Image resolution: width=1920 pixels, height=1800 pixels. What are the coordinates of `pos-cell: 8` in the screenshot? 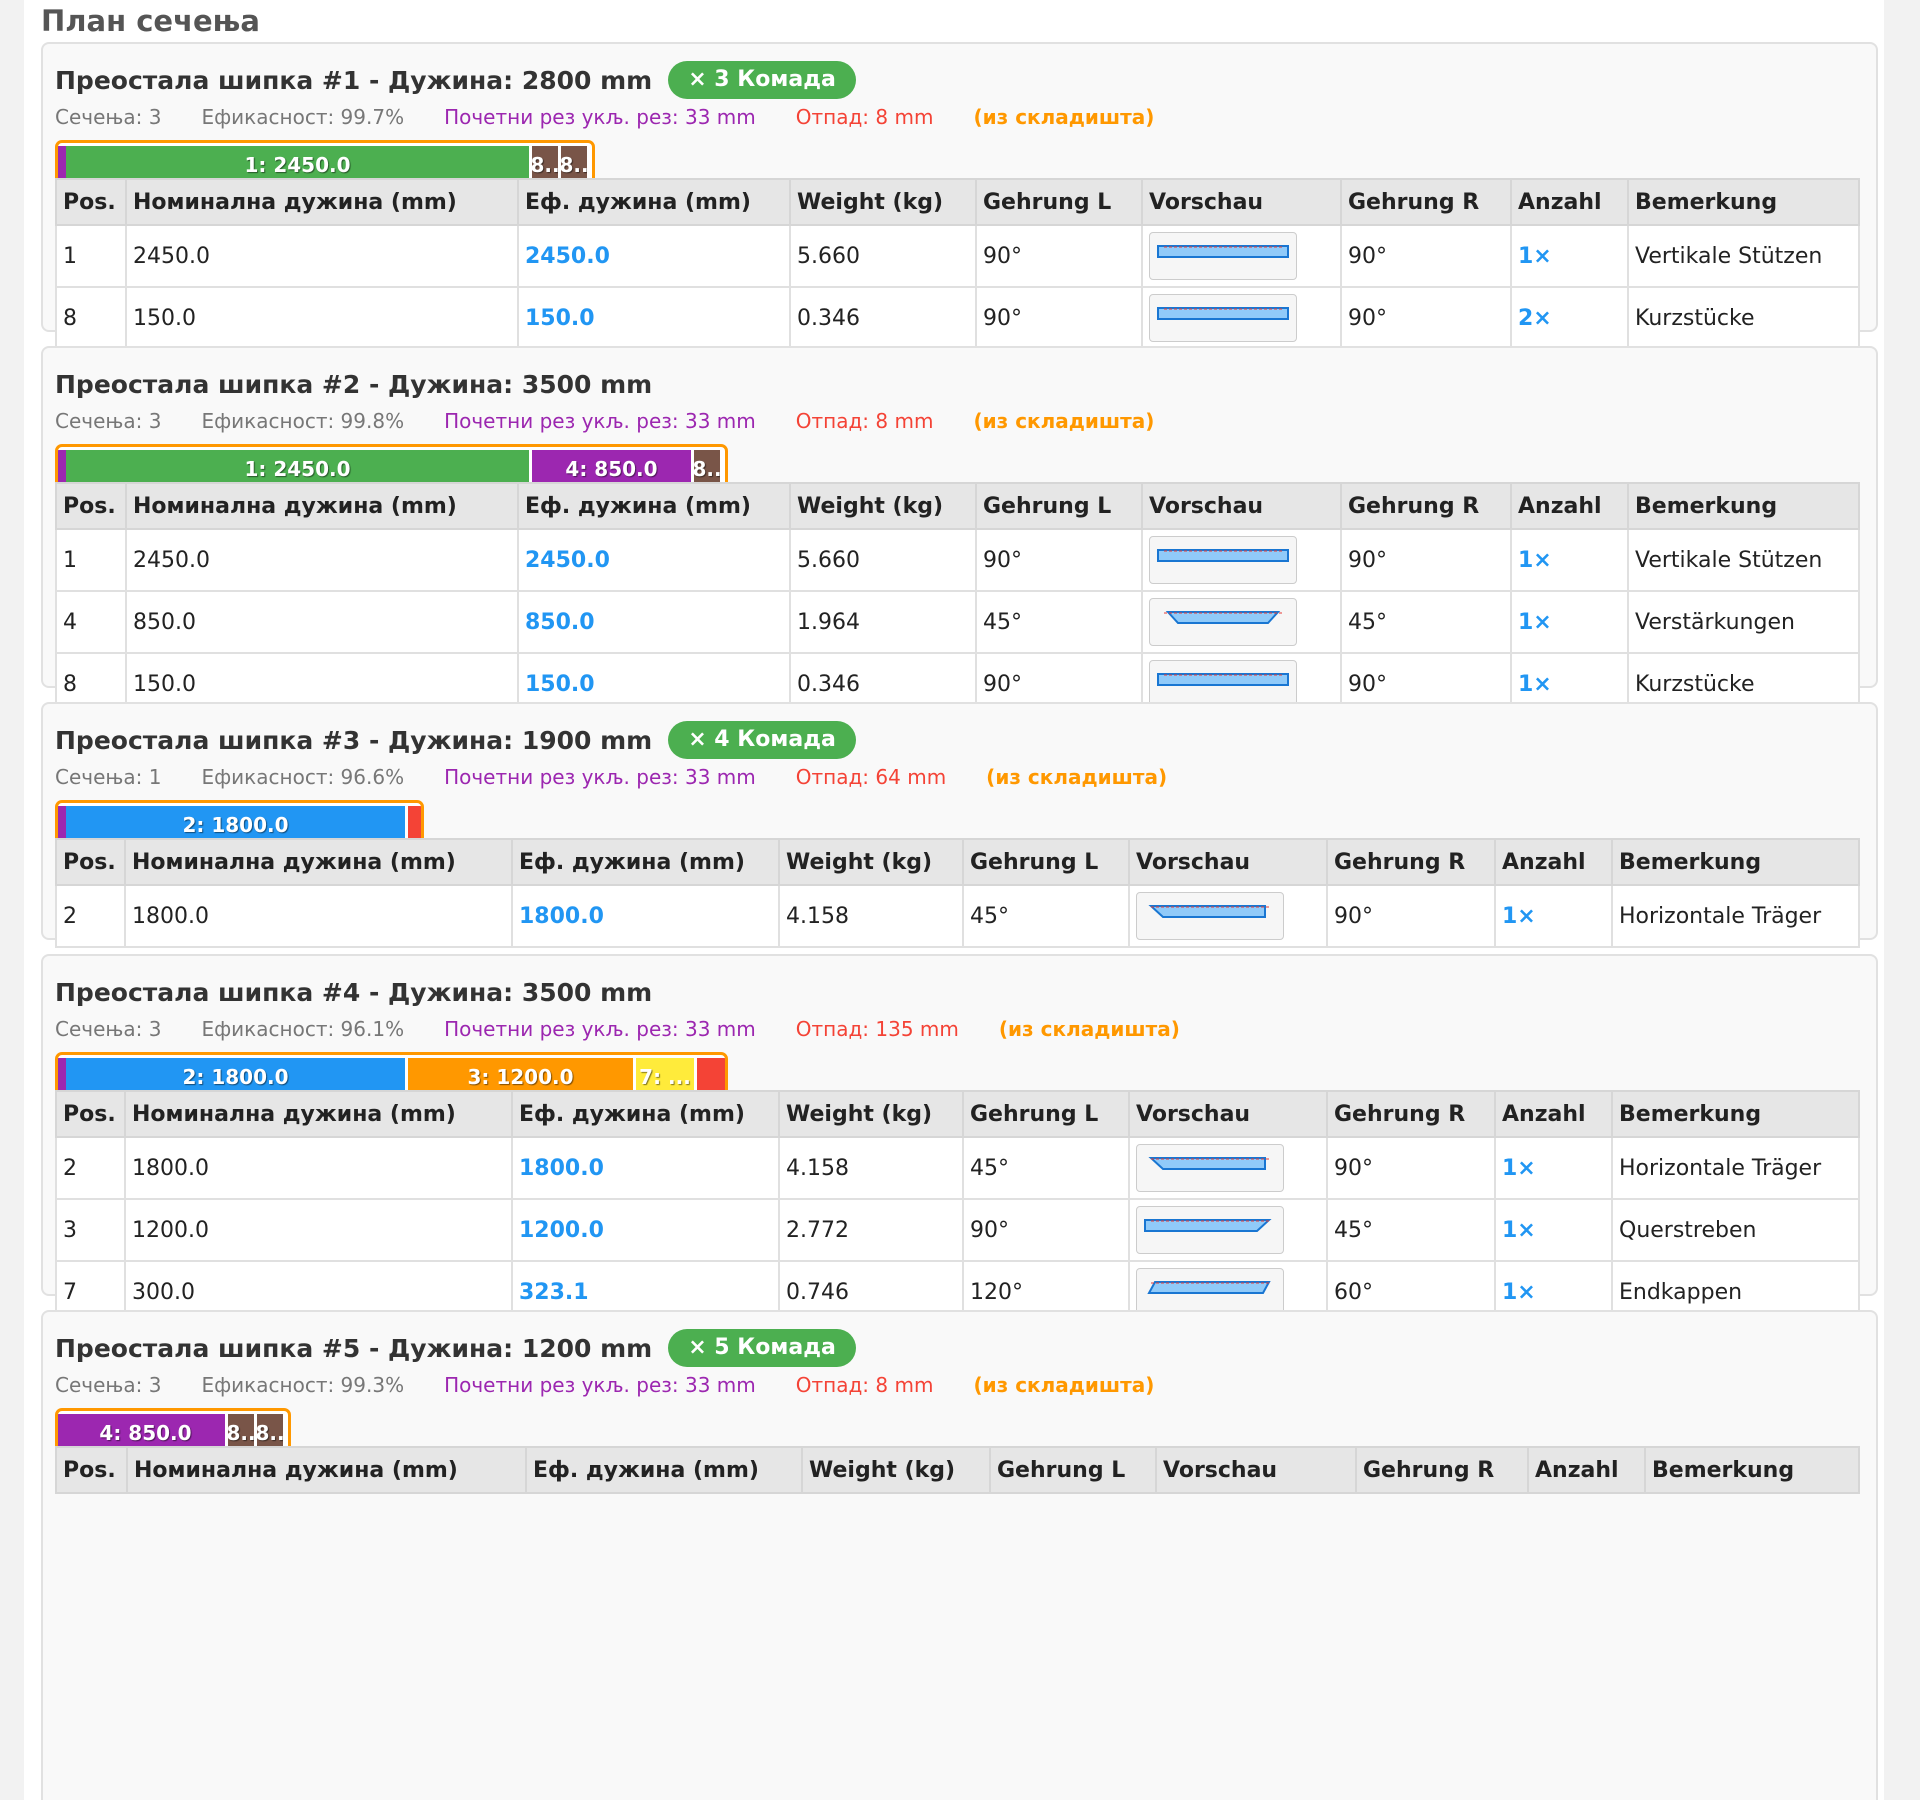 It's located at (91, 318).